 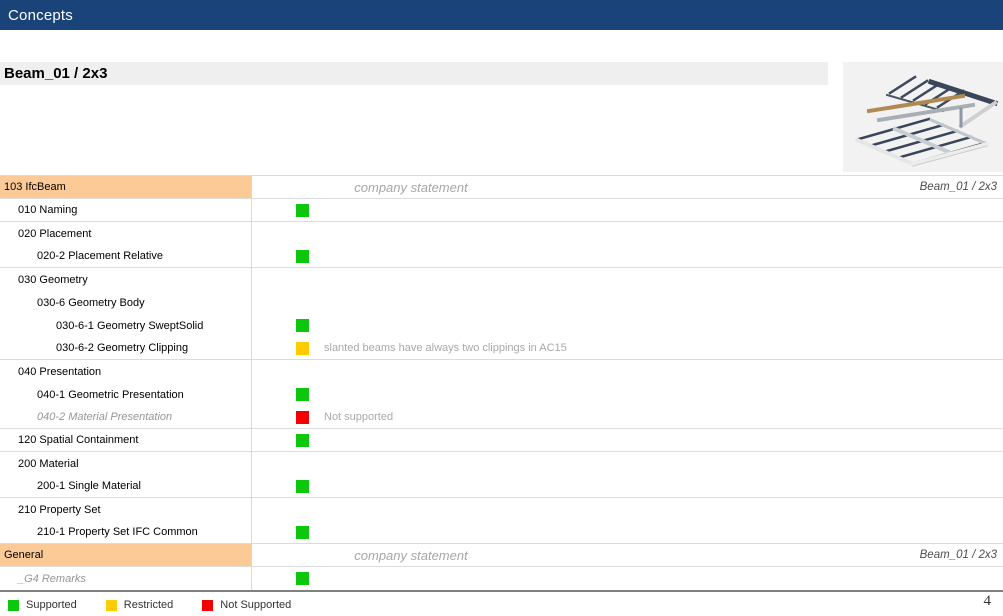 What do you see at coordinates (126, 279) in the screenshot?
I see `concept-label-cell: 030 Geometry` at bounding box center [126, 279].